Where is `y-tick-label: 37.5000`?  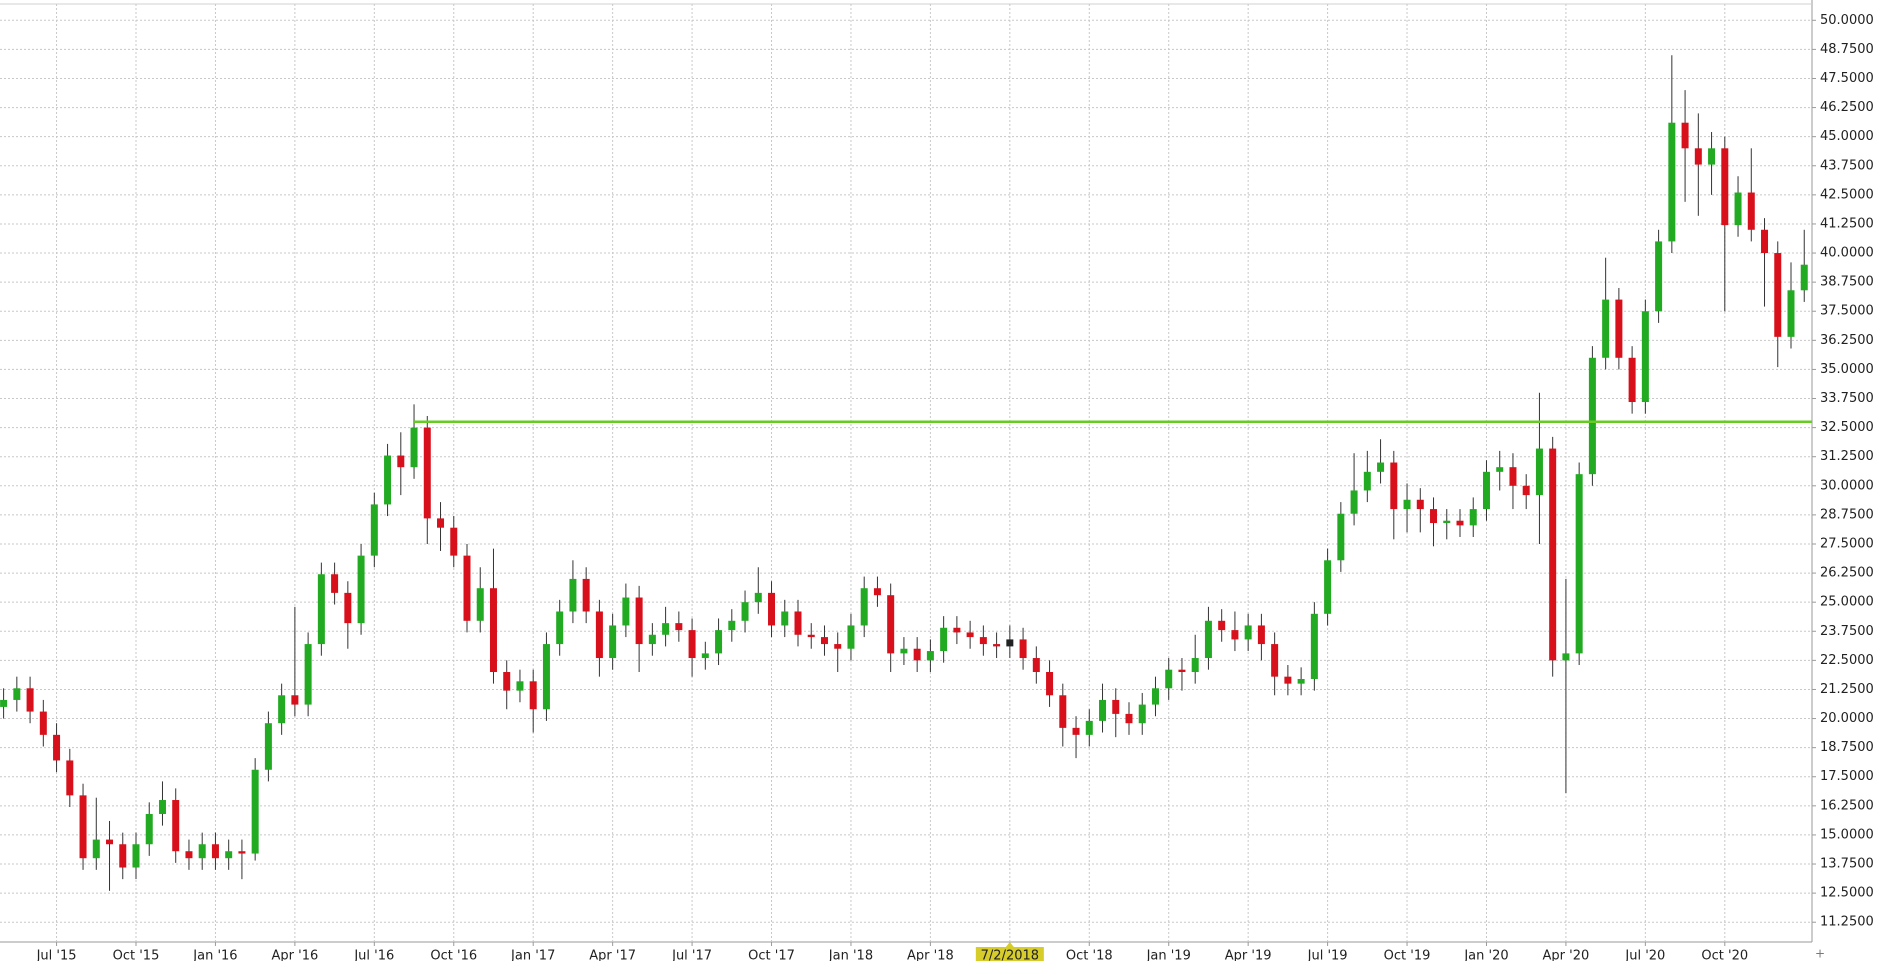
y-tick-label: 37.5000 is located at coordinates (1847, 311).